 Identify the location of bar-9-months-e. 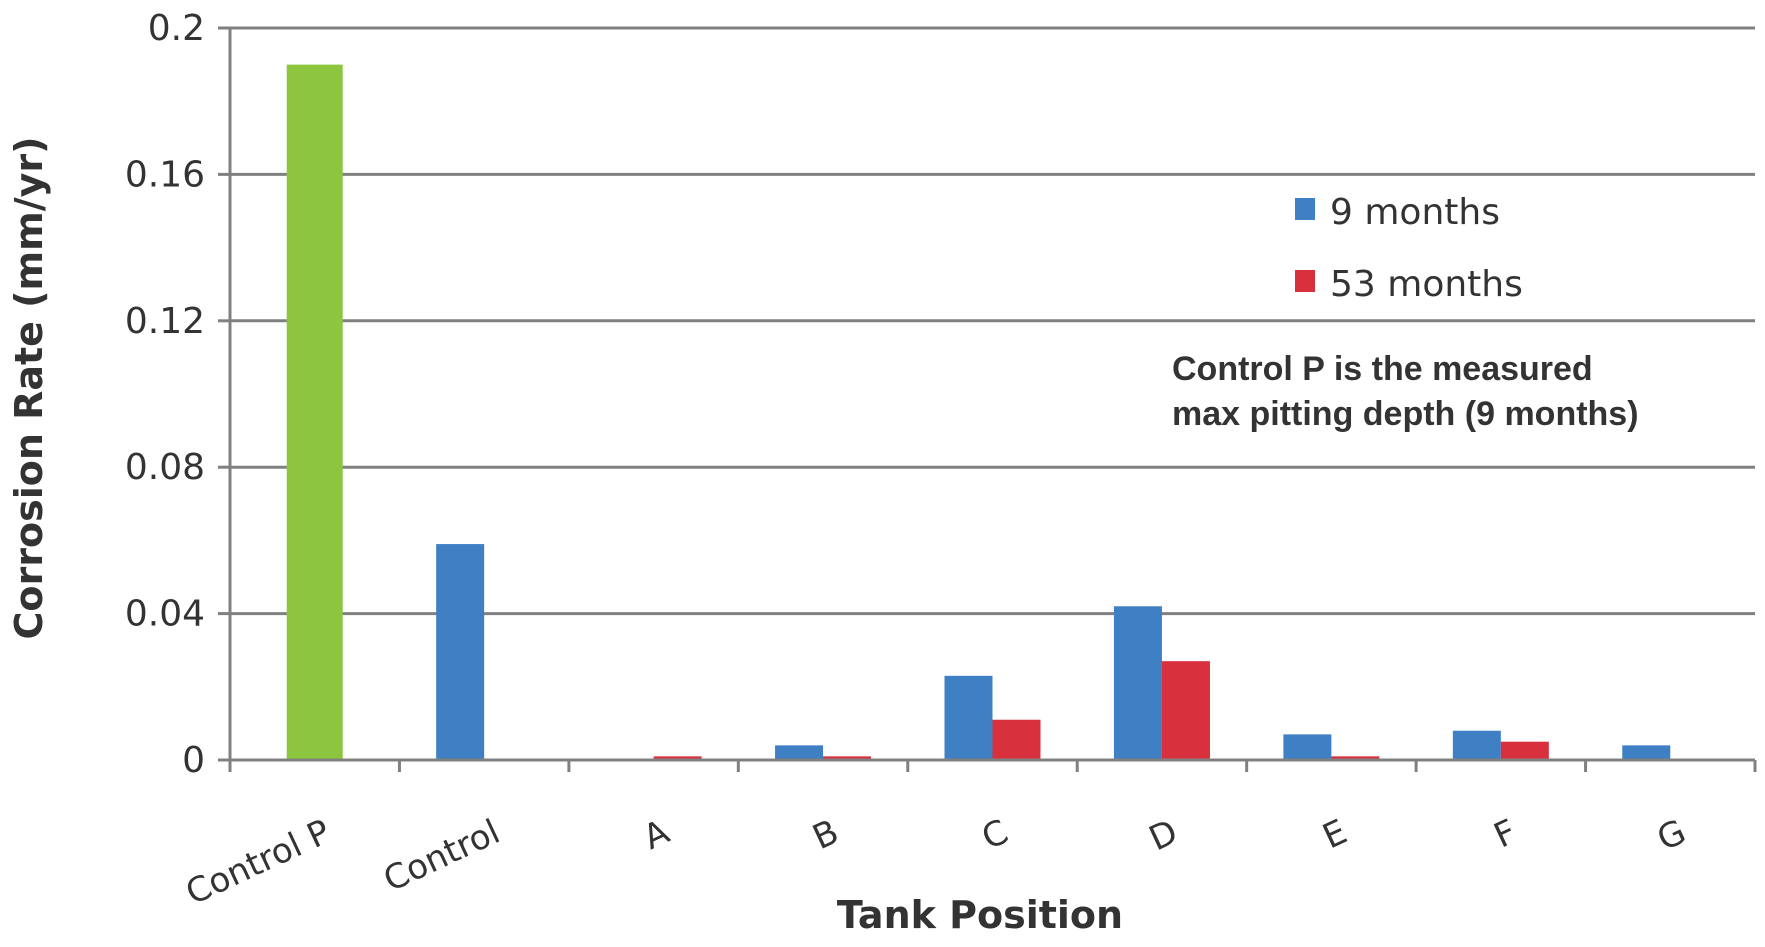
(1307, 747).